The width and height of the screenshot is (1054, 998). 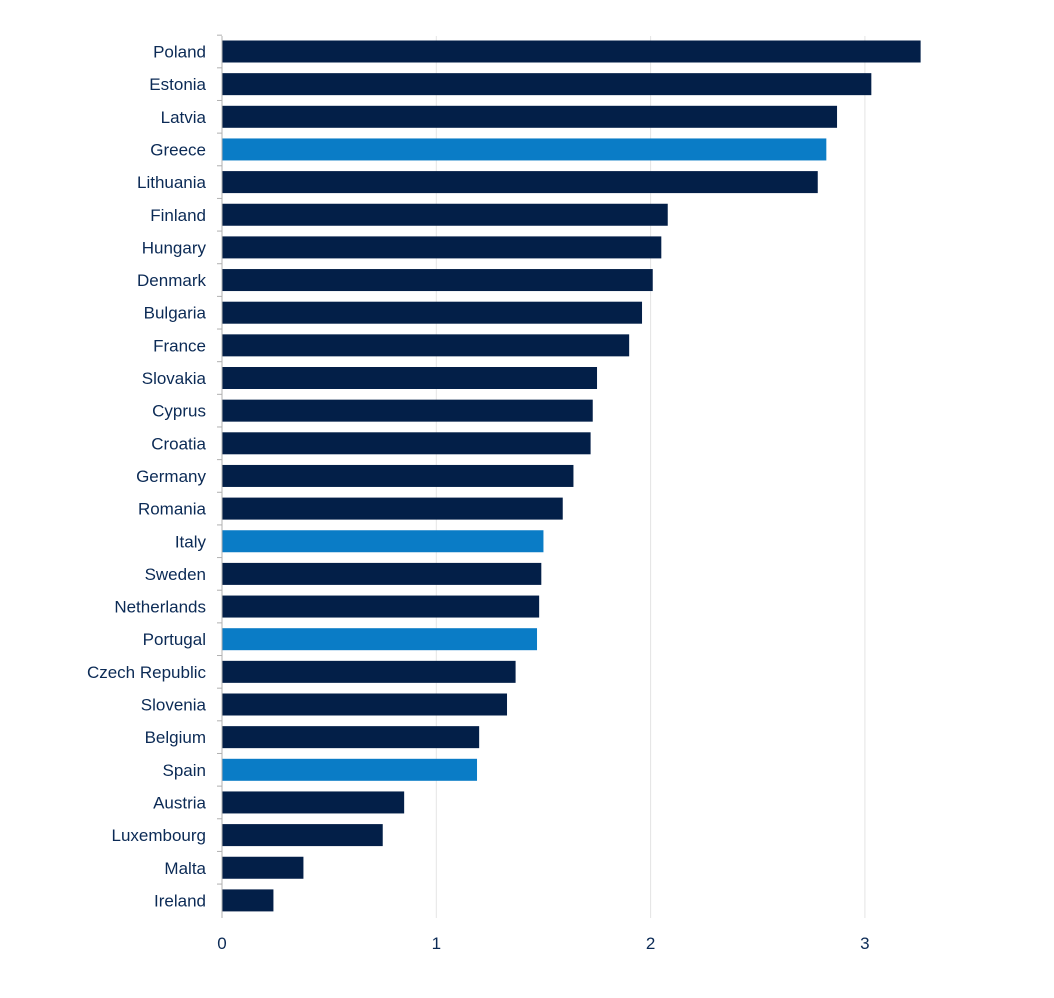 I want to click on bar-malta, so click(x=263, y=867).